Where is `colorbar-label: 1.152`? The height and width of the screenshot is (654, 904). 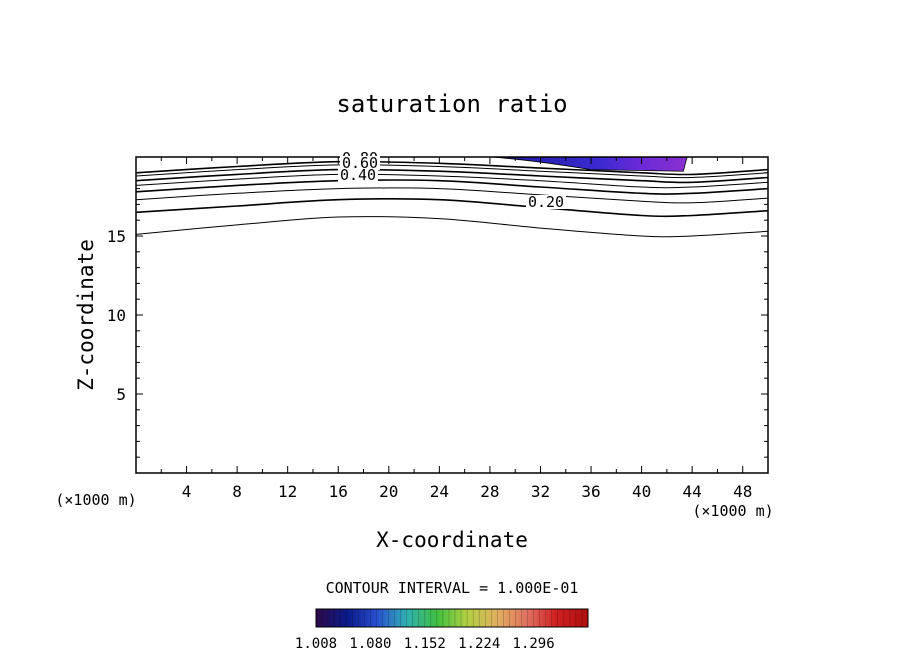 colorbar-label: 1.152 is located at coordinates (425, 644).